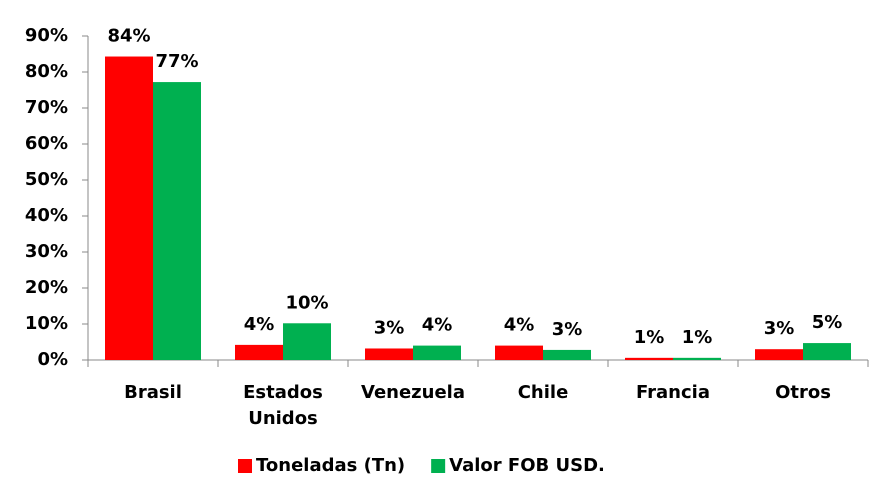  Describe the element at coordinates (306, 302) in the screenshot. I see `data-label: 10%` at that location.